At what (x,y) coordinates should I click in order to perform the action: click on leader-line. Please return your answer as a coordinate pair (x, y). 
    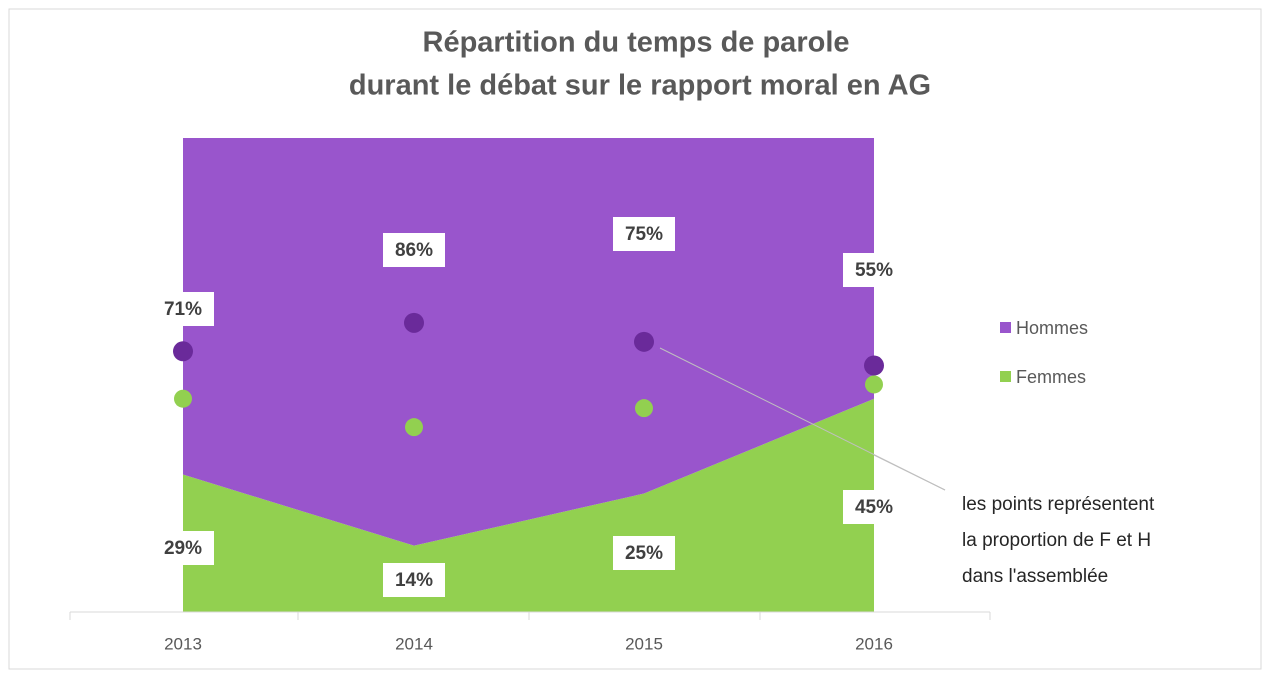
    Looking at the image, I should click on (909, 472).